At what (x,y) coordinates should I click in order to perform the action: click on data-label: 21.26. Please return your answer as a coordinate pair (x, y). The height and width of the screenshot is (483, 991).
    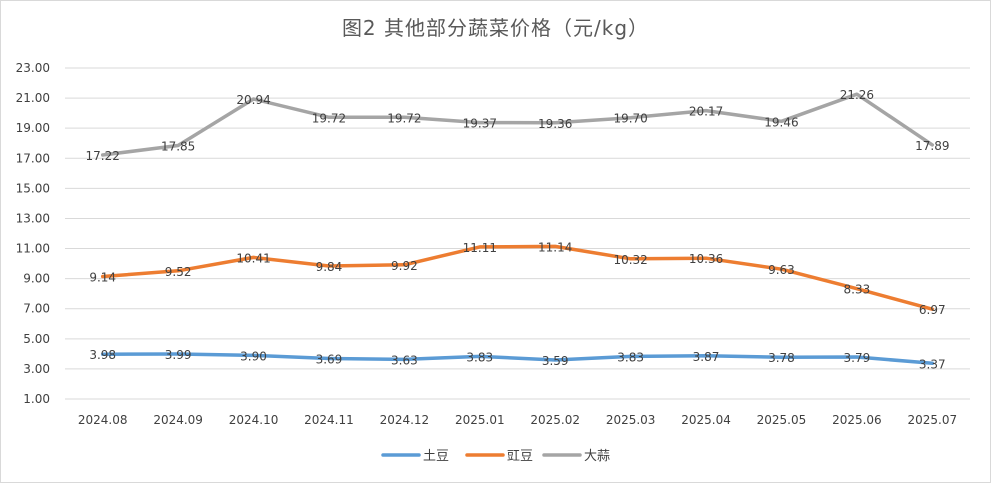
    Looking at the image, I should click on (857, 95).